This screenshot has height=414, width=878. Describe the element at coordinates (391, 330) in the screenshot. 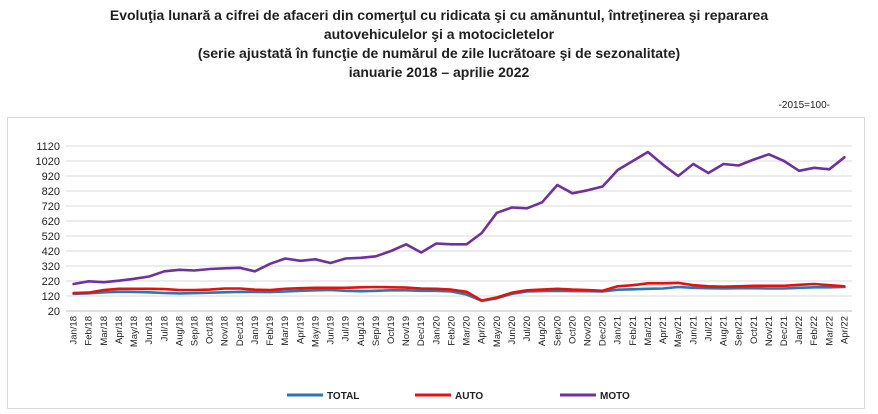

I see `x-tick-label: Oct/19` at that location.